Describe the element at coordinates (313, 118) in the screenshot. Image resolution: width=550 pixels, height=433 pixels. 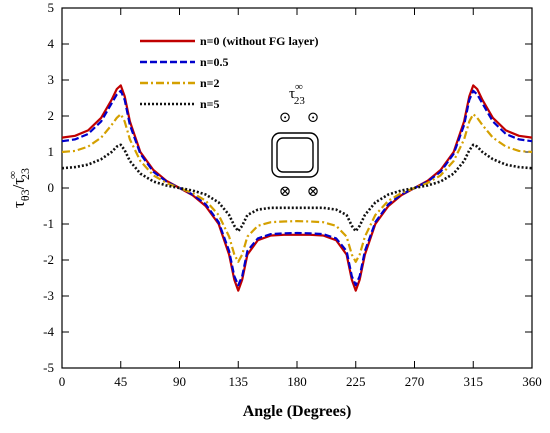
I see `inset-top-symbol-1: ⊙` at that location.